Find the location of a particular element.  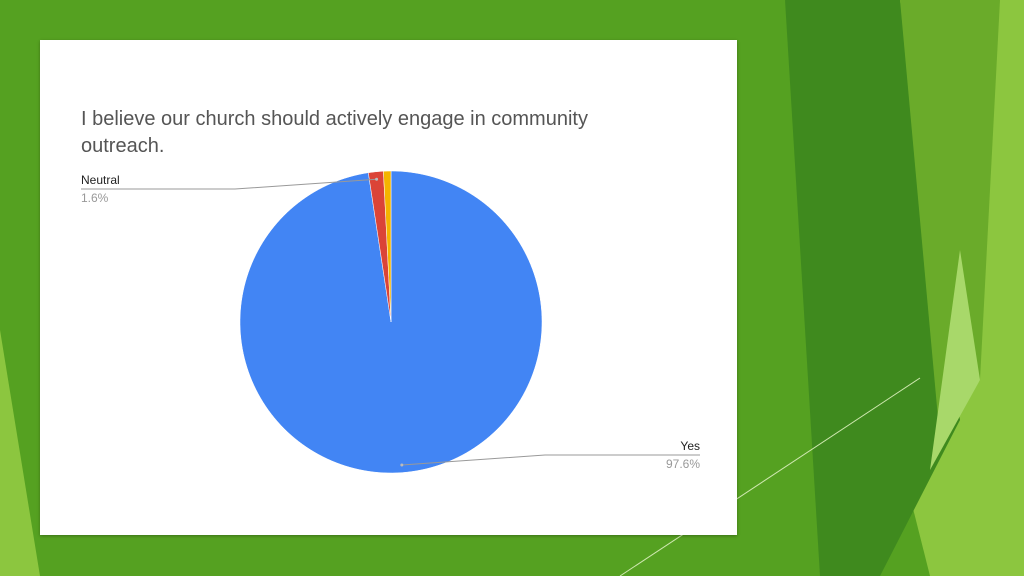

decor-line is located at coordinates (770, 476).